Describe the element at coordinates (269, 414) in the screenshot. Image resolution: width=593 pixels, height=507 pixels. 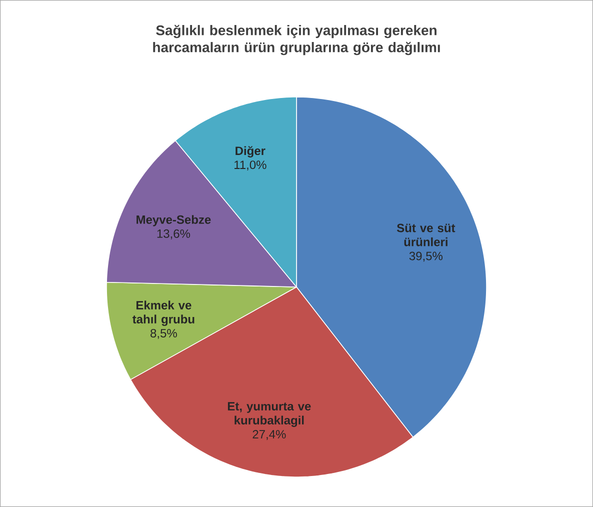
I see `slice-label: Et, yumurta ve kurubaklagil` at that location.